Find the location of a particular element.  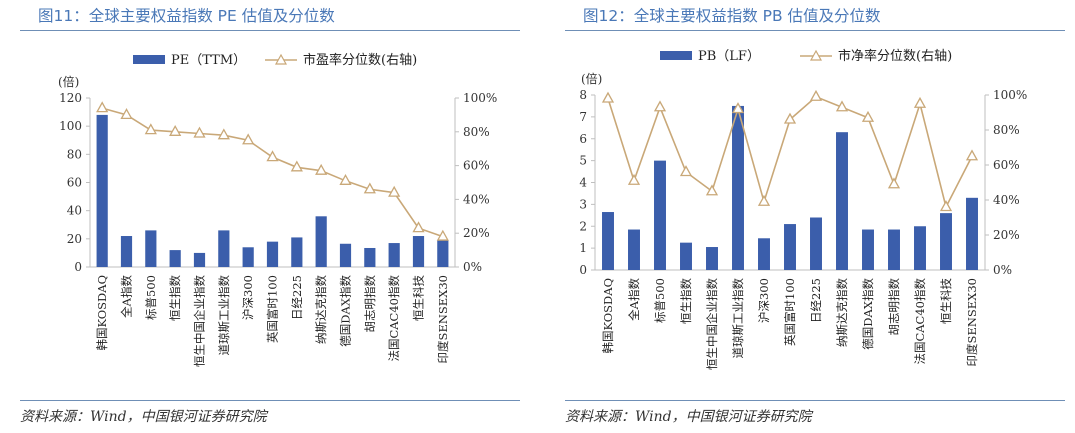

legend-swatch-bar is located at coordinates (149, 59).